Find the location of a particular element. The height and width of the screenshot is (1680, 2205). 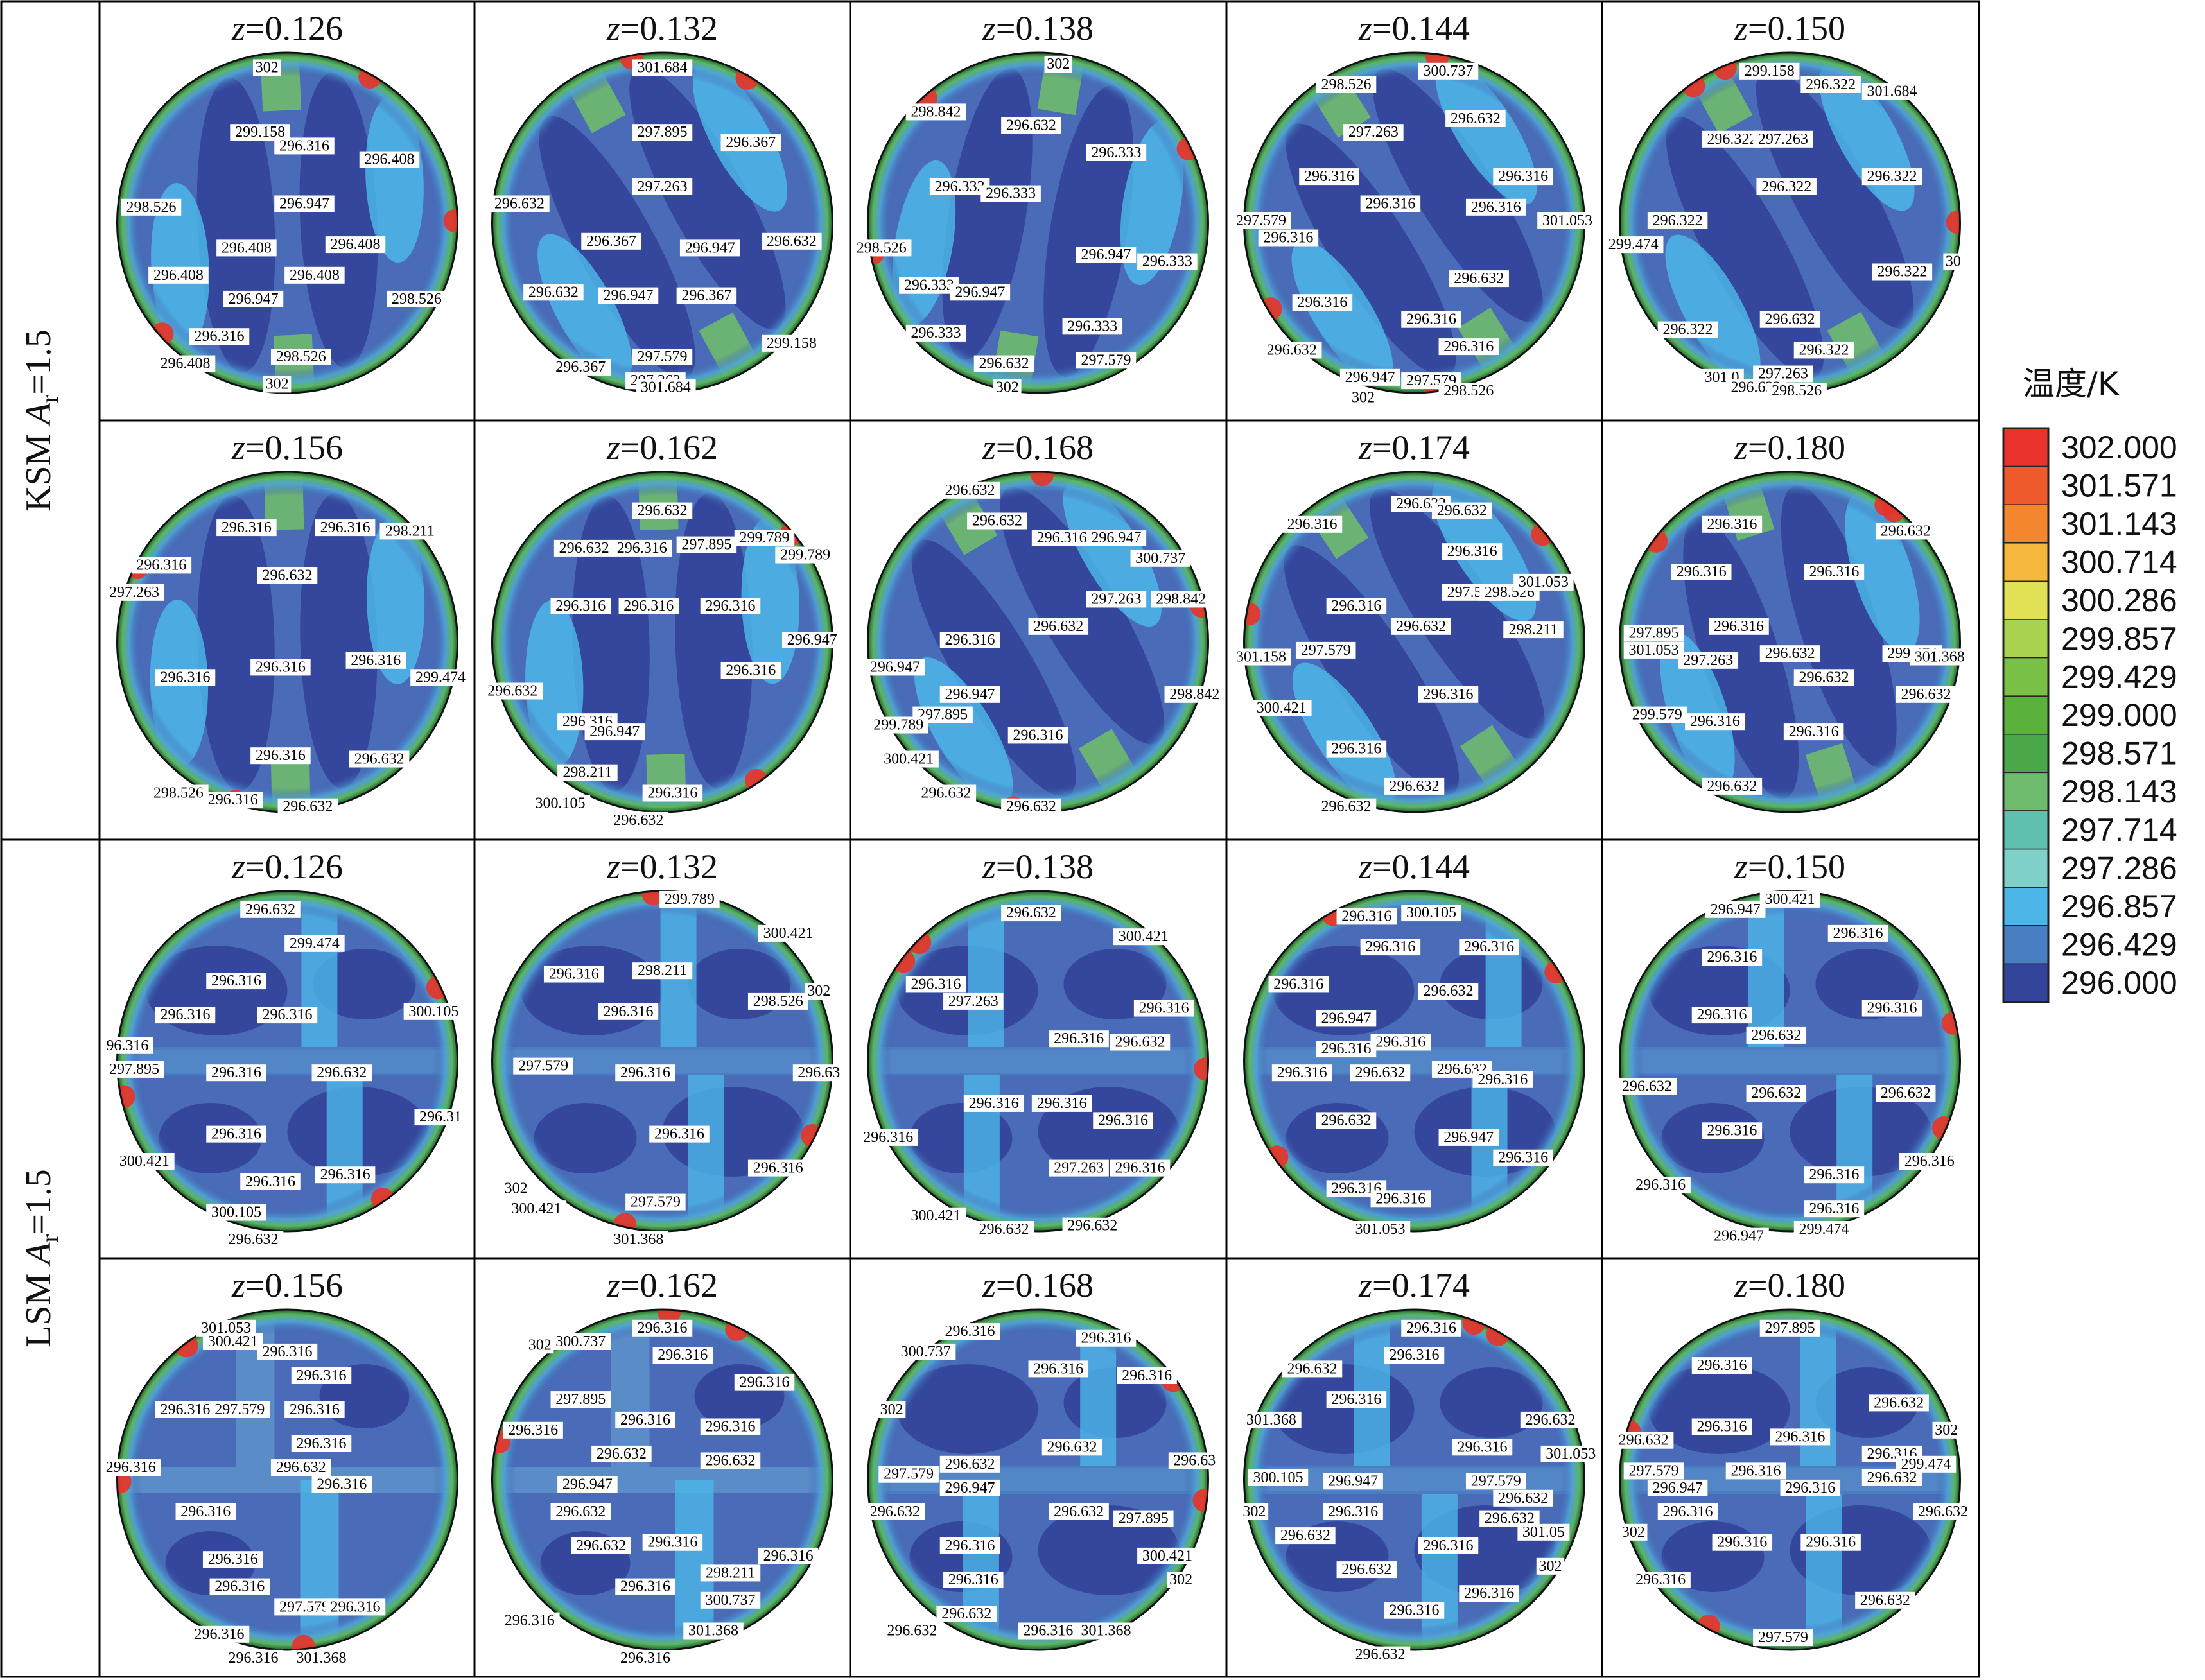

panel-boundary is located at coordinates (1038, 223).